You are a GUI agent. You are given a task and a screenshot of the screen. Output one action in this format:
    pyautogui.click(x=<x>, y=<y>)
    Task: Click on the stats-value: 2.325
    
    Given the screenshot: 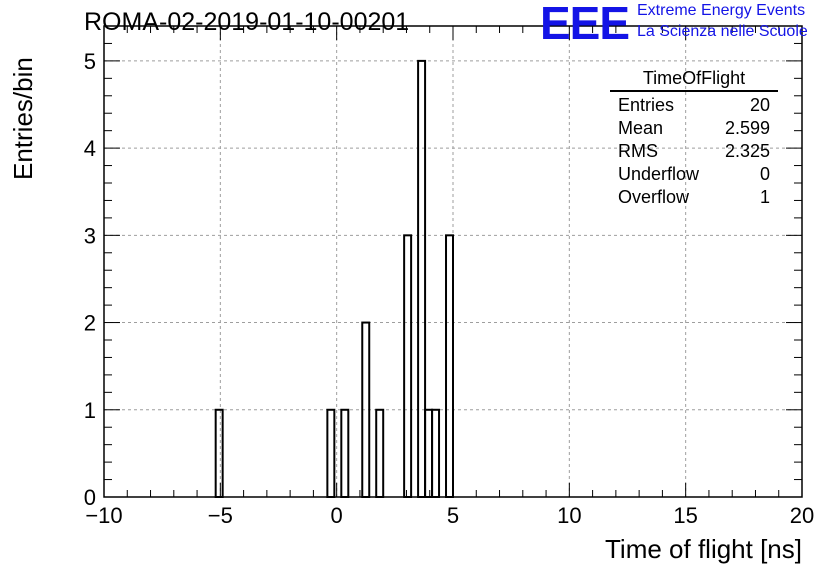 What is the action you would take?
    pyautogui.click(x=747, y=151)
    